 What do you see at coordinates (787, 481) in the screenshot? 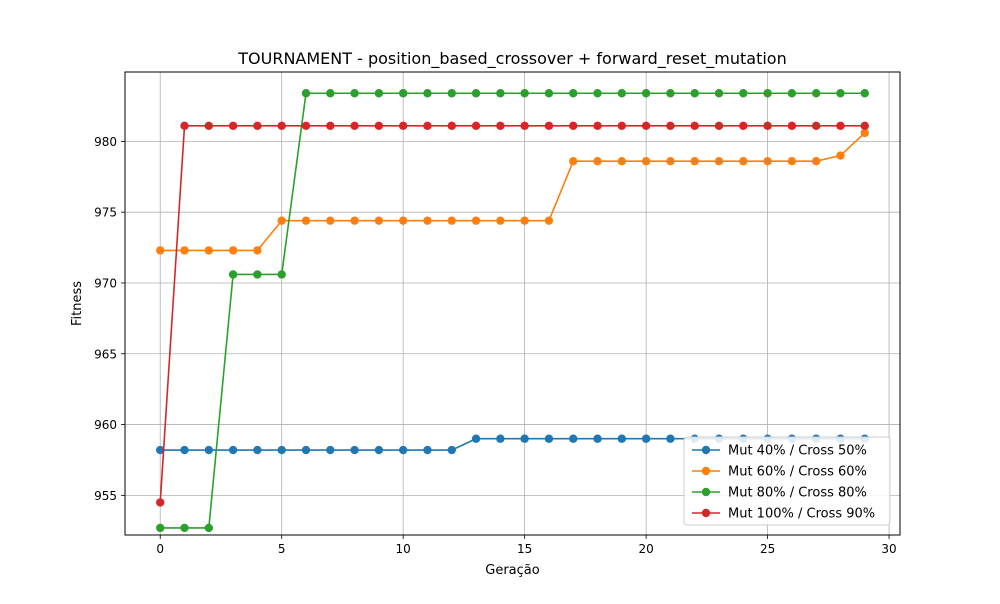
I see `legend-box` at bounding box center [787, 481].